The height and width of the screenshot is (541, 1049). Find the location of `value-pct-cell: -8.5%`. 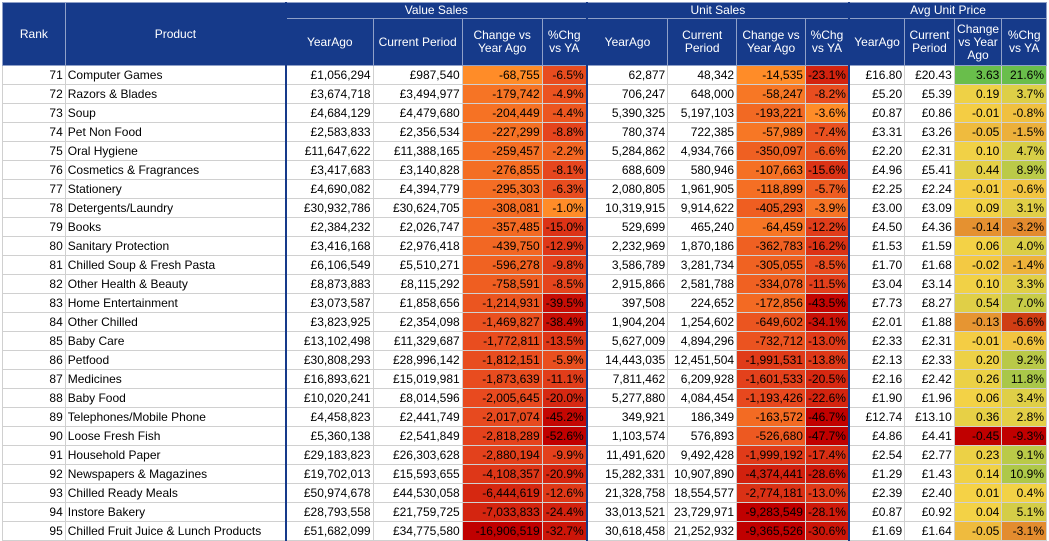

value-pct-cell: -8.5% is located at coordinates (564, 284).